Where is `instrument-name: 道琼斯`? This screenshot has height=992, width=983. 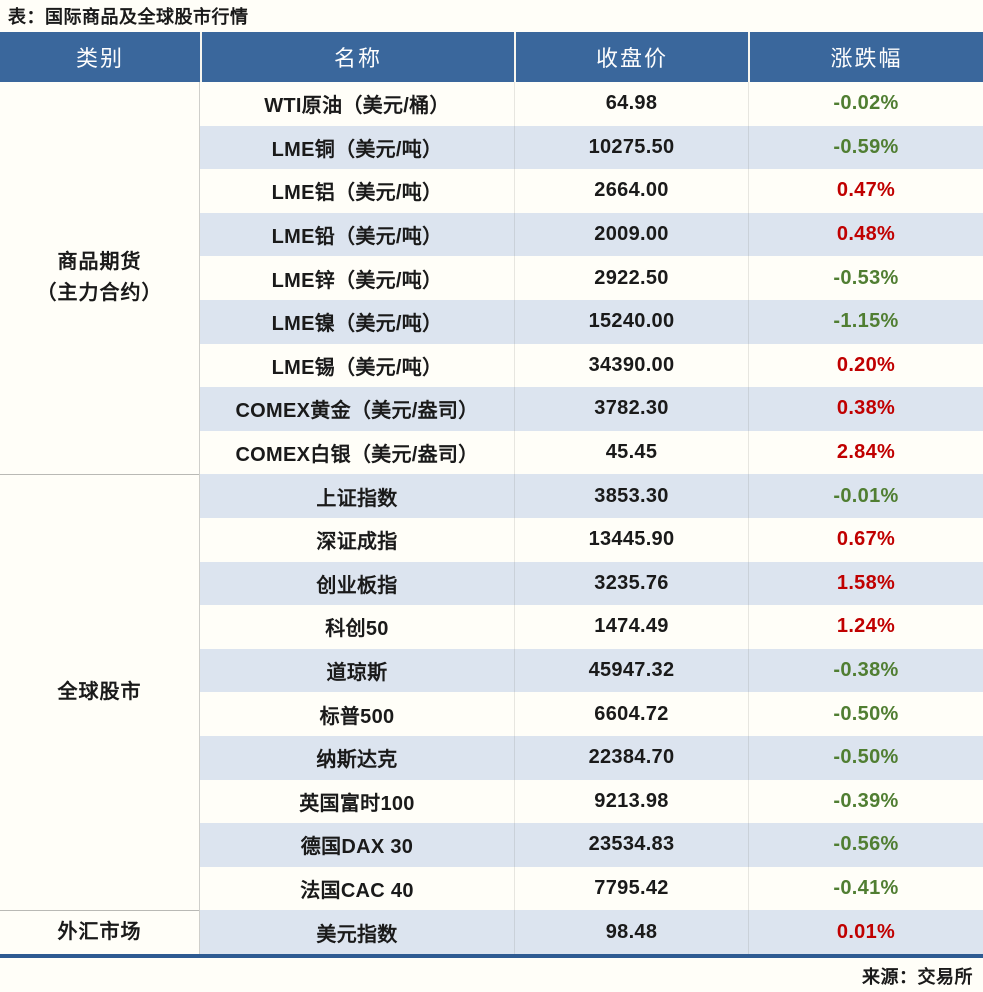 instrument-name: 道琼斯 is located at coordinates (357, 673).